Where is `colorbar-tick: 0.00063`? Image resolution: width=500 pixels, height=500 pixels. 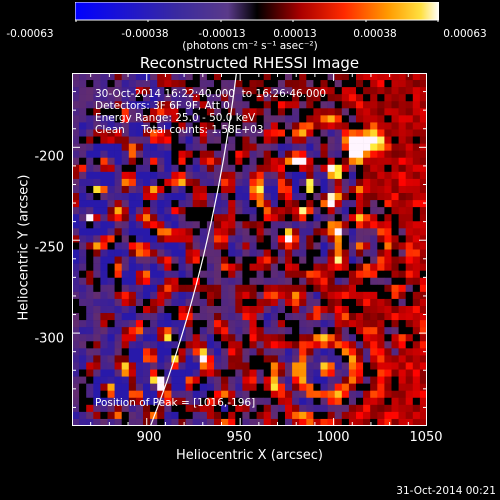
colorbar-tick: 0.00063 is located at coordinates (465, 34).